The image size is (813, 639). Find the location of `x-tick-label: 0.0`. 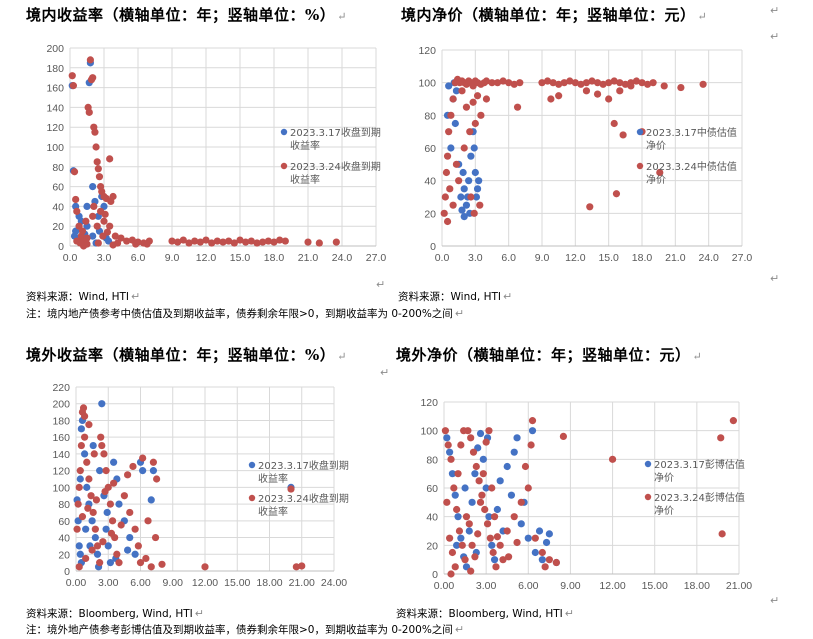

x-tick-label: 0.0 is located at coordinates (70, 258).